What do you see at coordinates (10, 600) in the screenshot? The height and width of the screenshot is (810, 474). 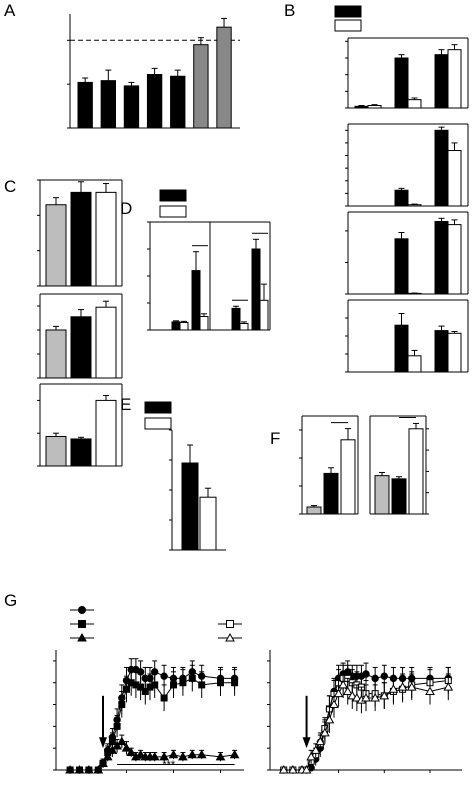 I see `panel-letter-g: G` at bounding box center [10, 600].